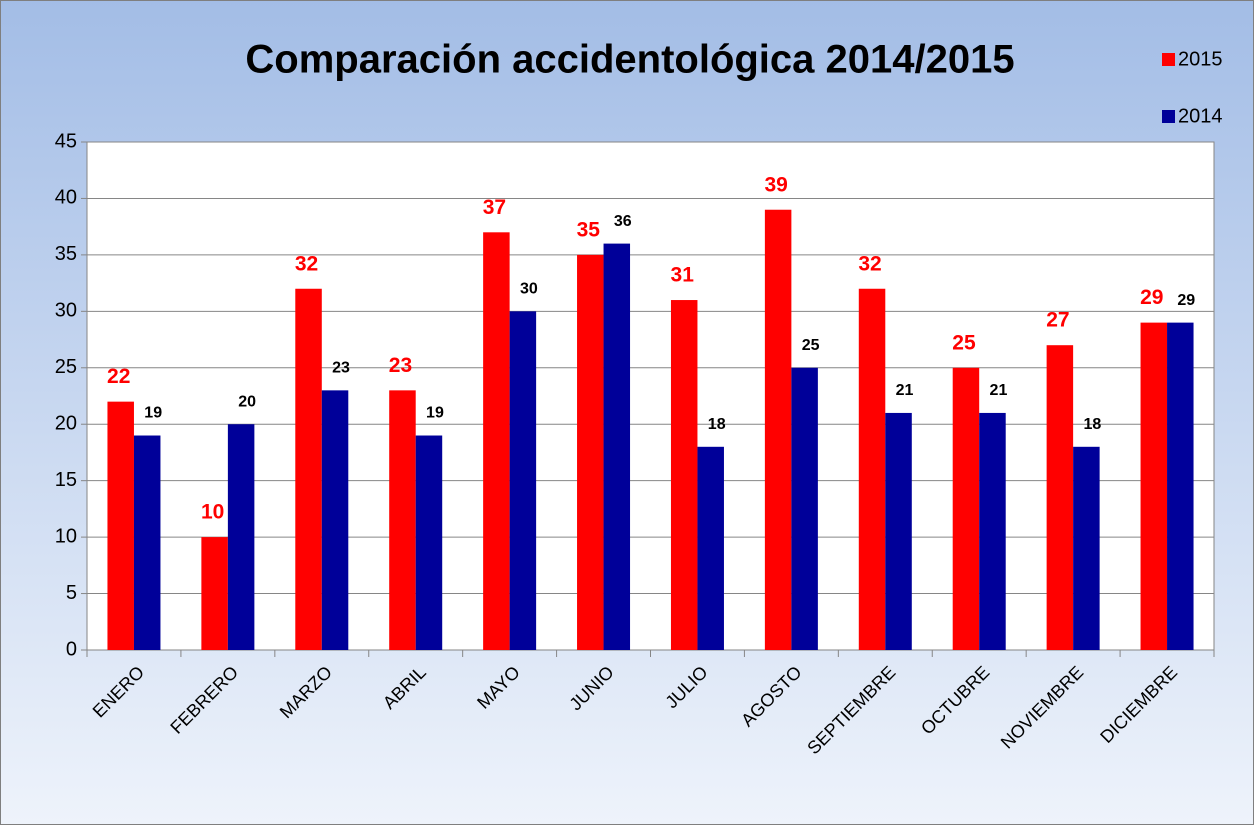  What do you see at coordinates (66, 536) in the screenshot?
I see `y-tick-label: 10` at bounding box center [66, 536].